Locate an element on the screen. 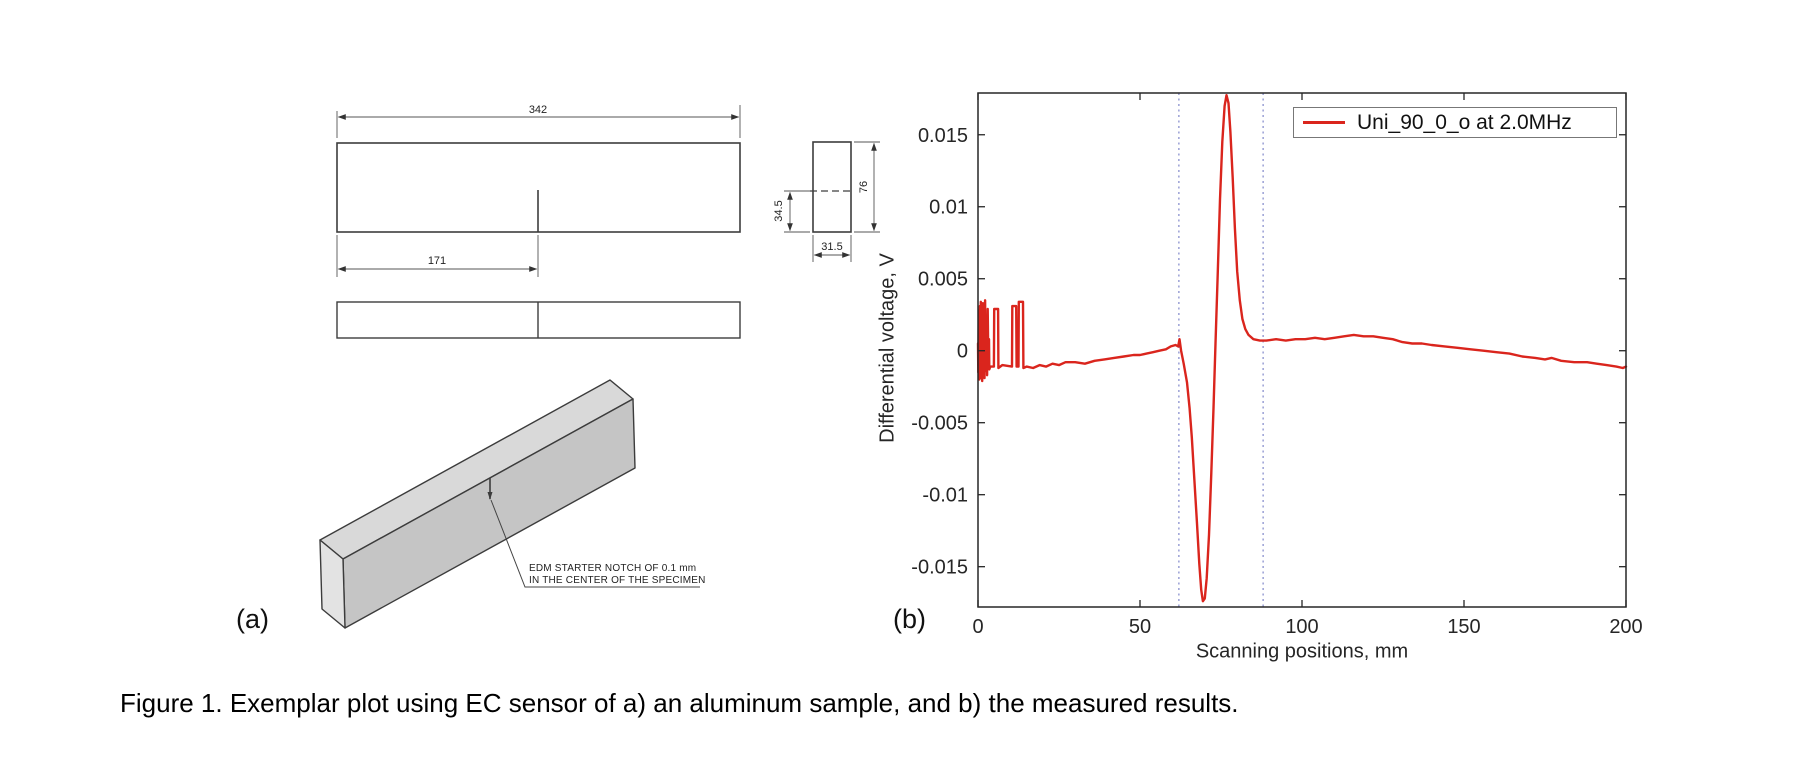  dim-label-side-height: 76 is located at coordinates (864, 187).